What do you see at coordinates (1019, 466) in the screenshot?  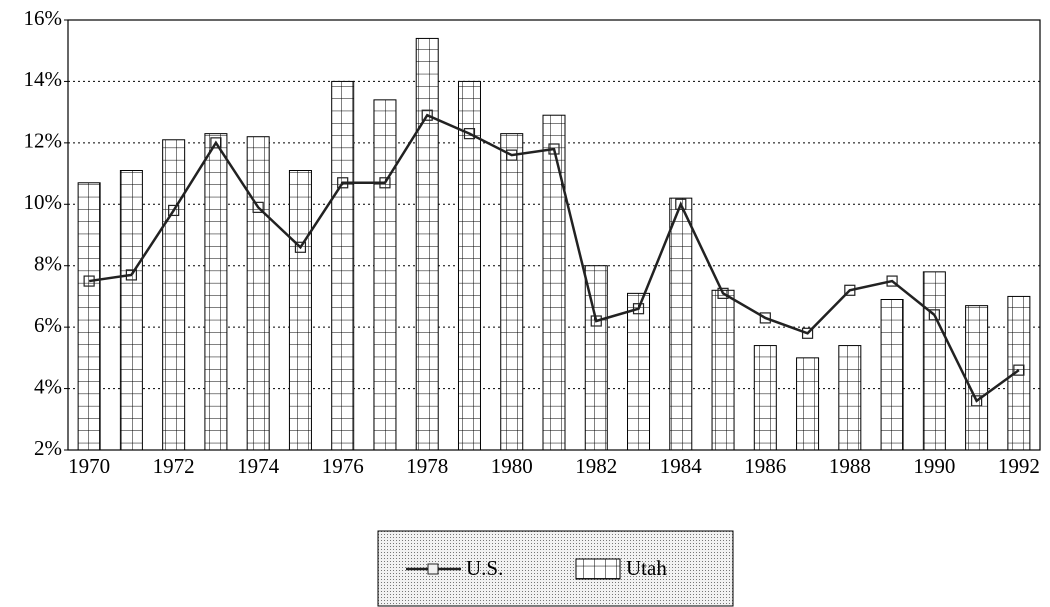 I see `x-tick-label: 1992` at bounding box center [1019, 466].